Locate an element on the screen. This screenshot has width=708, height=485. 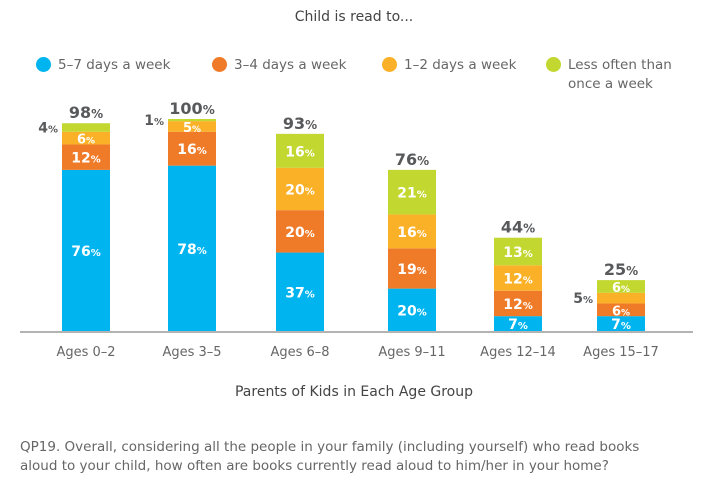
data-label: 76% is located at coordinates (86, 252).